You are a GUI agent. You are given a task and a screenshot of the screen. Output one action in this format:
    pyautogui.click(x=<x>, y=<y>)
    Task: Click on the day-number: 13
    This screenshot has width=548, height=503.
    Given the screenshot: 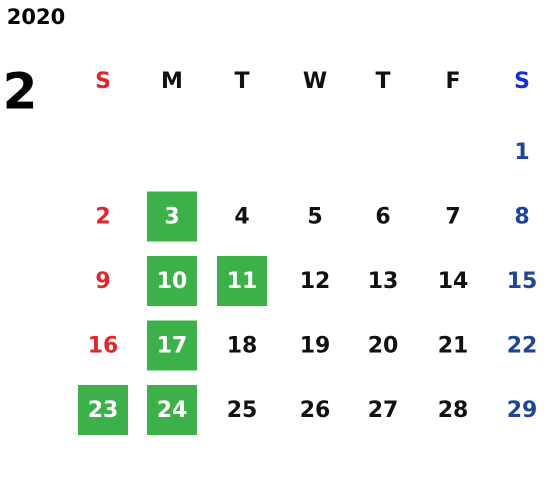 What is the action you would take?
    pyautogui.click(x=383, y=281)
    